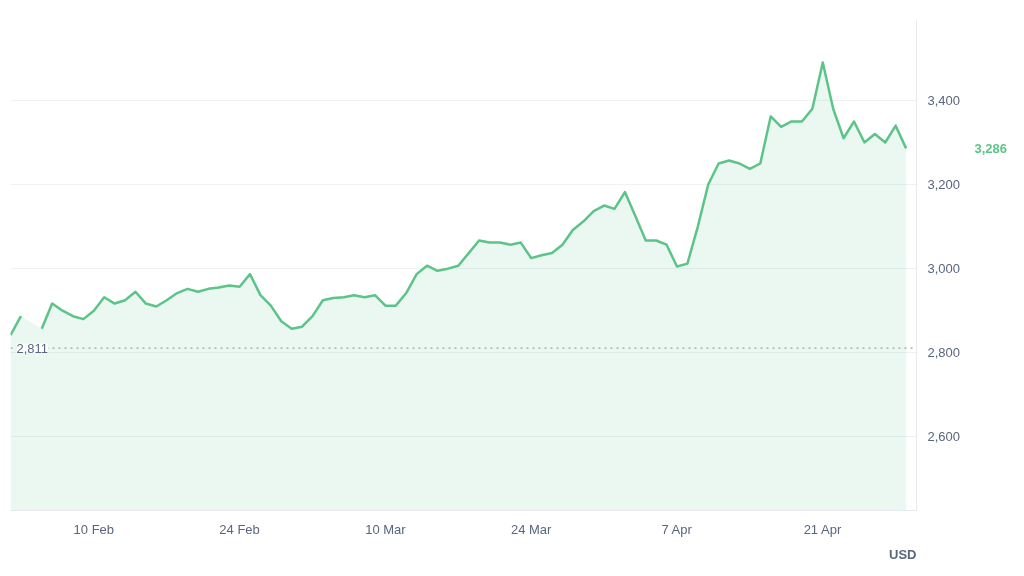 The height and width of the screenshot is (576, 1024). Describe the element at coordinates (677, 529) in the screenshot. I see `x-tick-label: 7 Apr` at that location.